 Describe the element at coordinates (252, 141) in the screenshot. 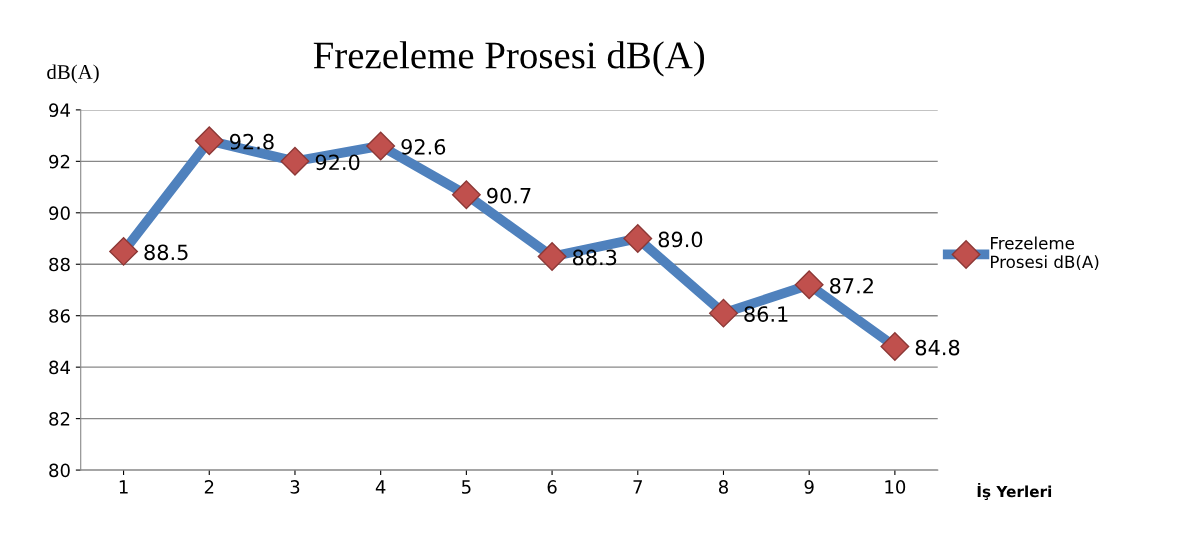

I see `data-label: 92.8` at that location.